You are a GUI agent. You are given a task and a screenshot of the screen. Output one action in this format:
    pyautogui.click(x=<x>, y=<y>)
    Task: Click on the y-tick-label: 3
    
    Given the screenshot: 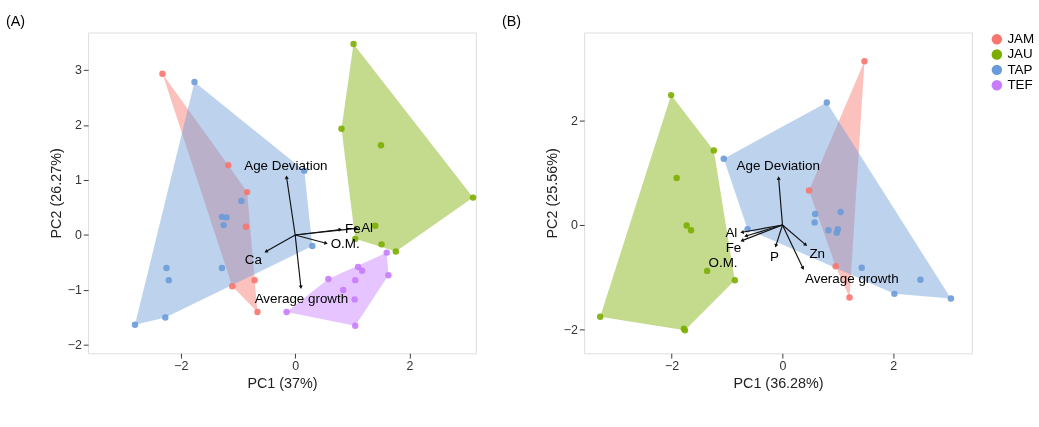 What is the action you would take?
    pyautogui.click(x=78, y=70)
    